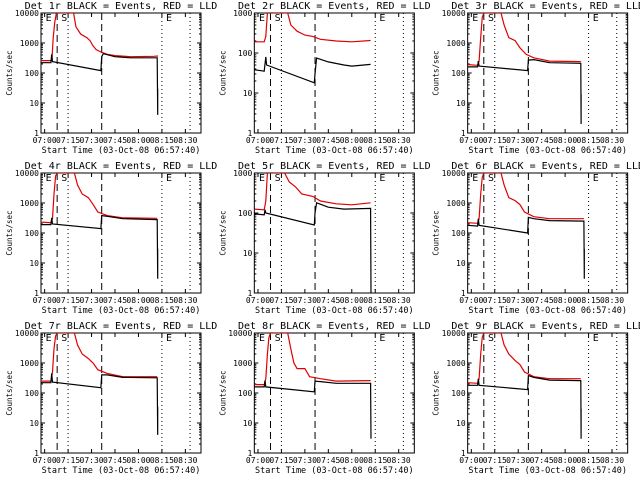 Image resolution: width=640 pixels, height=480 pixels. What do you see at coordinates (121, 326) in the screenshot?
I see `panel-title: Det 7r BLACK = Events, RED = LLD` at bounding box center [121, 326].